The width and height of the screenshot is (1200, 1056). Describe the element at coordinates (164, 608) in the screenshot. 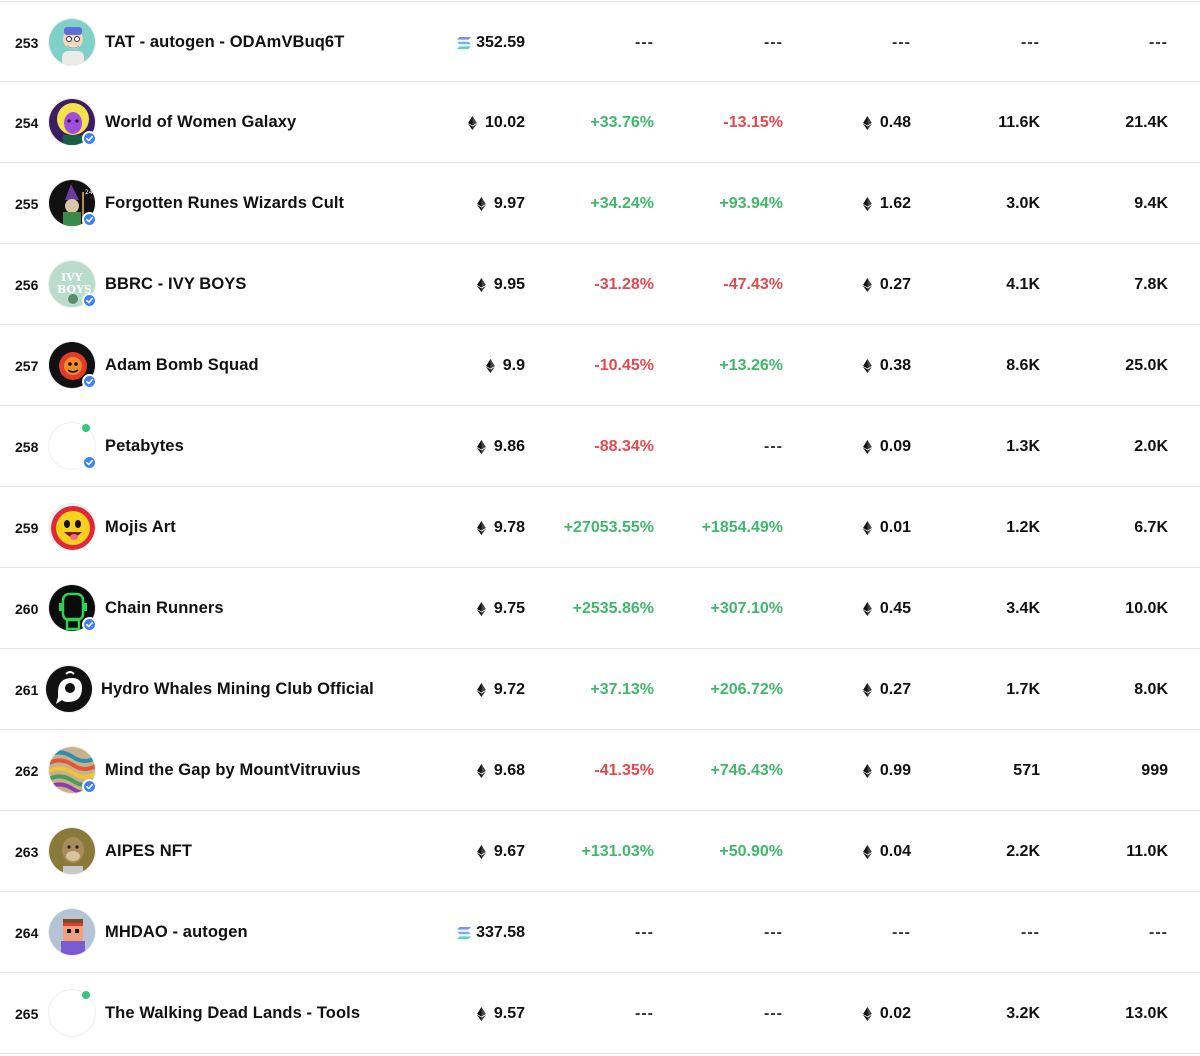

I see `collection-name: Chain Runners` at that location.